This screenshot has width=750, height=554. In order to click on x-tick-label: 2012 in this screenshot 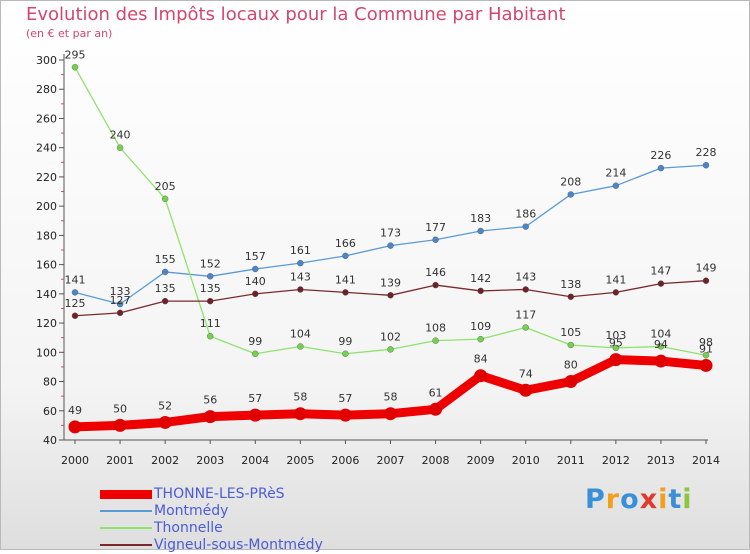, I will do `click(616, 460)`.